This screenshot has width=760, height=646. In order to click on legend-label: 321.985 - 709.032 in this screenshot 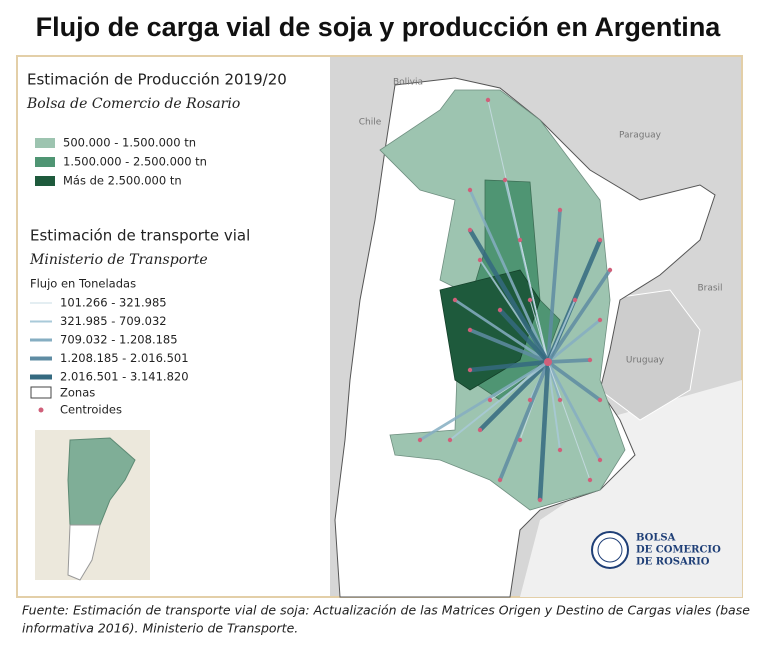, I will do `click(113, 321)`.